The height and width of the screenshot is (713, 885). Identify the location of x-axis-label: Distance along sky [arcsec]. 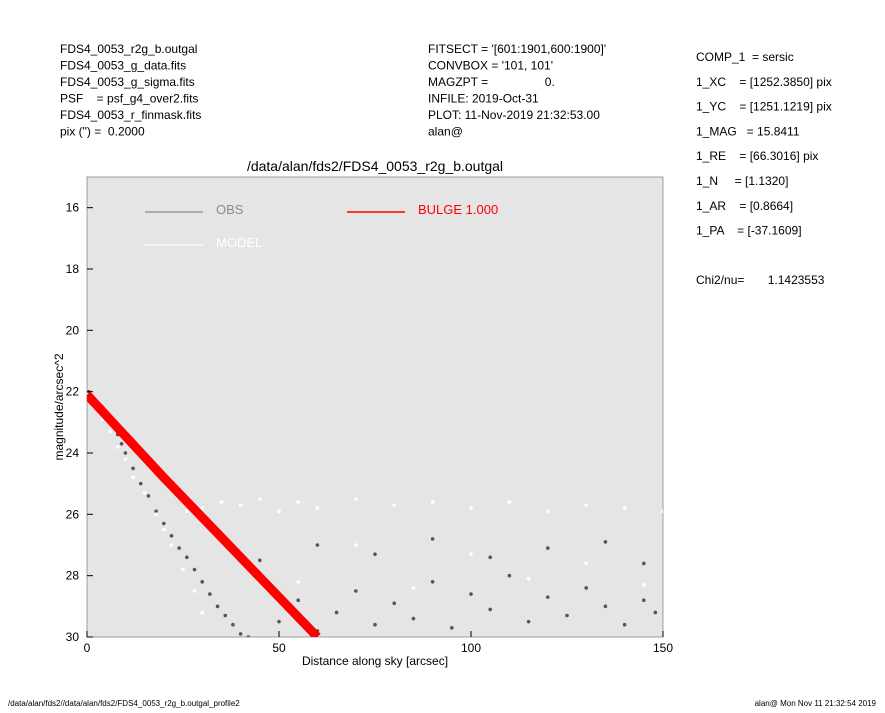
(375, 661).